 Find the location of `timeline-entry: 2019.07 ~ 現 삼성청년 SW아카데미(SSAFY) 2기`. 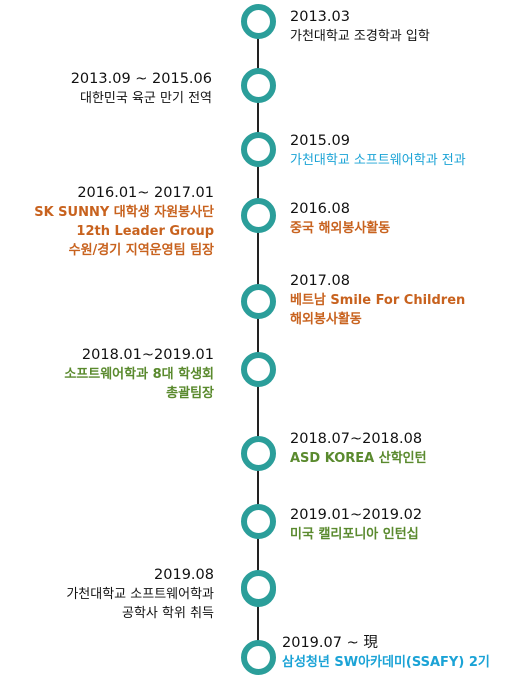

timeline-entry: 2019.07 ~ 現 삼성청년 SW아카데미(SSAFY) 2기 is located at coordinates (386, 653).